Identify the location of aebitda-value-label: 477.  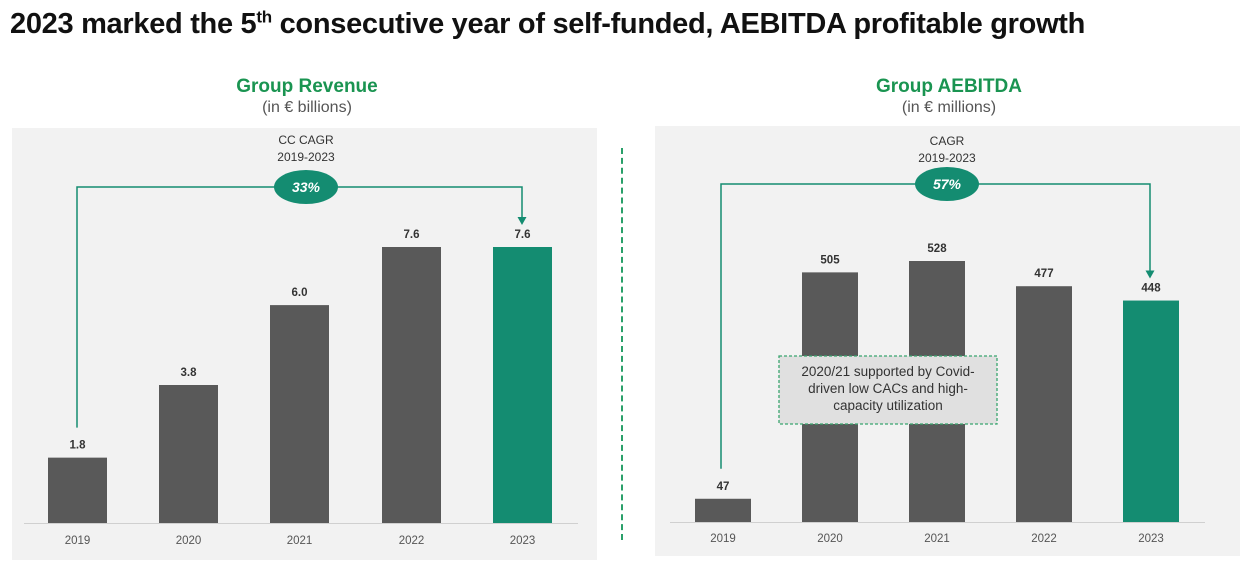
(1043, 274).